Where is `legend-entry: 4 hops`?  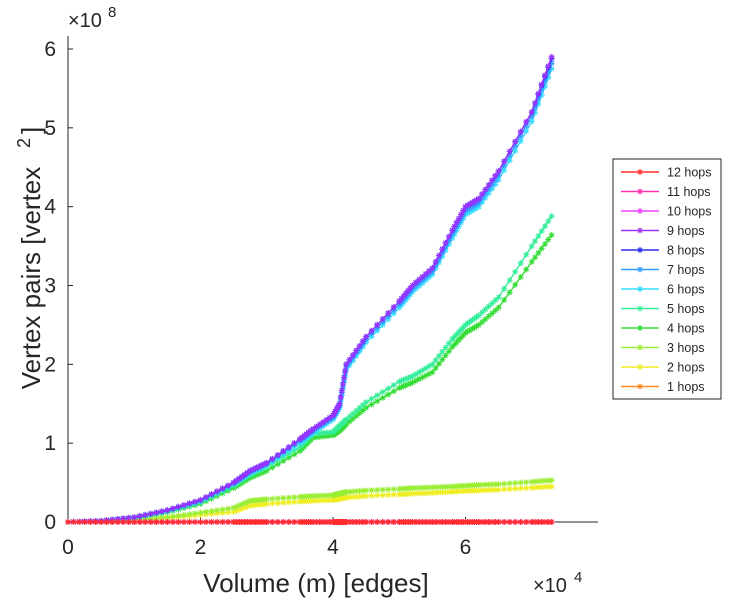
legend-entry: 4 hops is located at coordinates (663, 329).